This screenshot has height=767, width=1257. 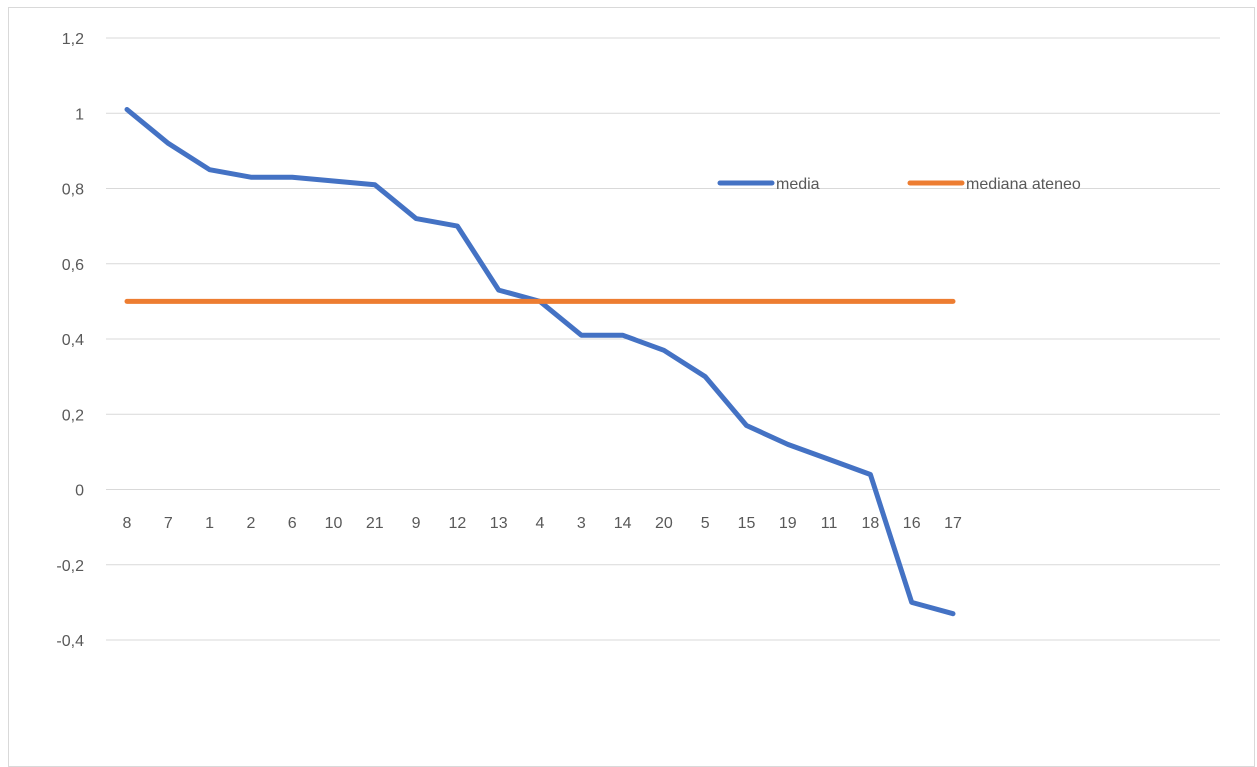 What do you see at coordinates (416, 523) in the screenshot?
I see `x-tick-label: 9` at bounding box center [416, 523].